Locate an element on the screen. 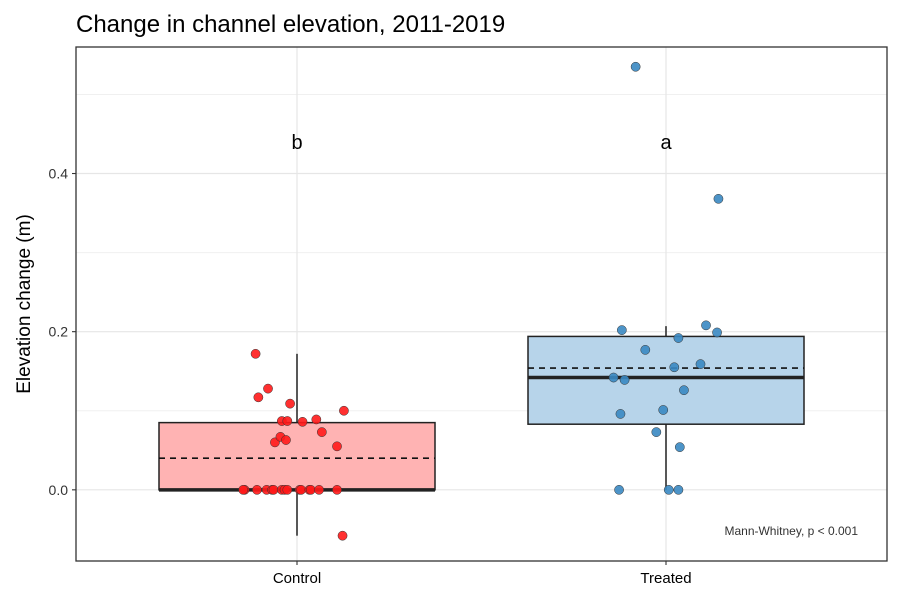 This screenshot has width=900, height=600. y-axis: 0.0 0.2 0.4 is located at coordinates (62, 332).